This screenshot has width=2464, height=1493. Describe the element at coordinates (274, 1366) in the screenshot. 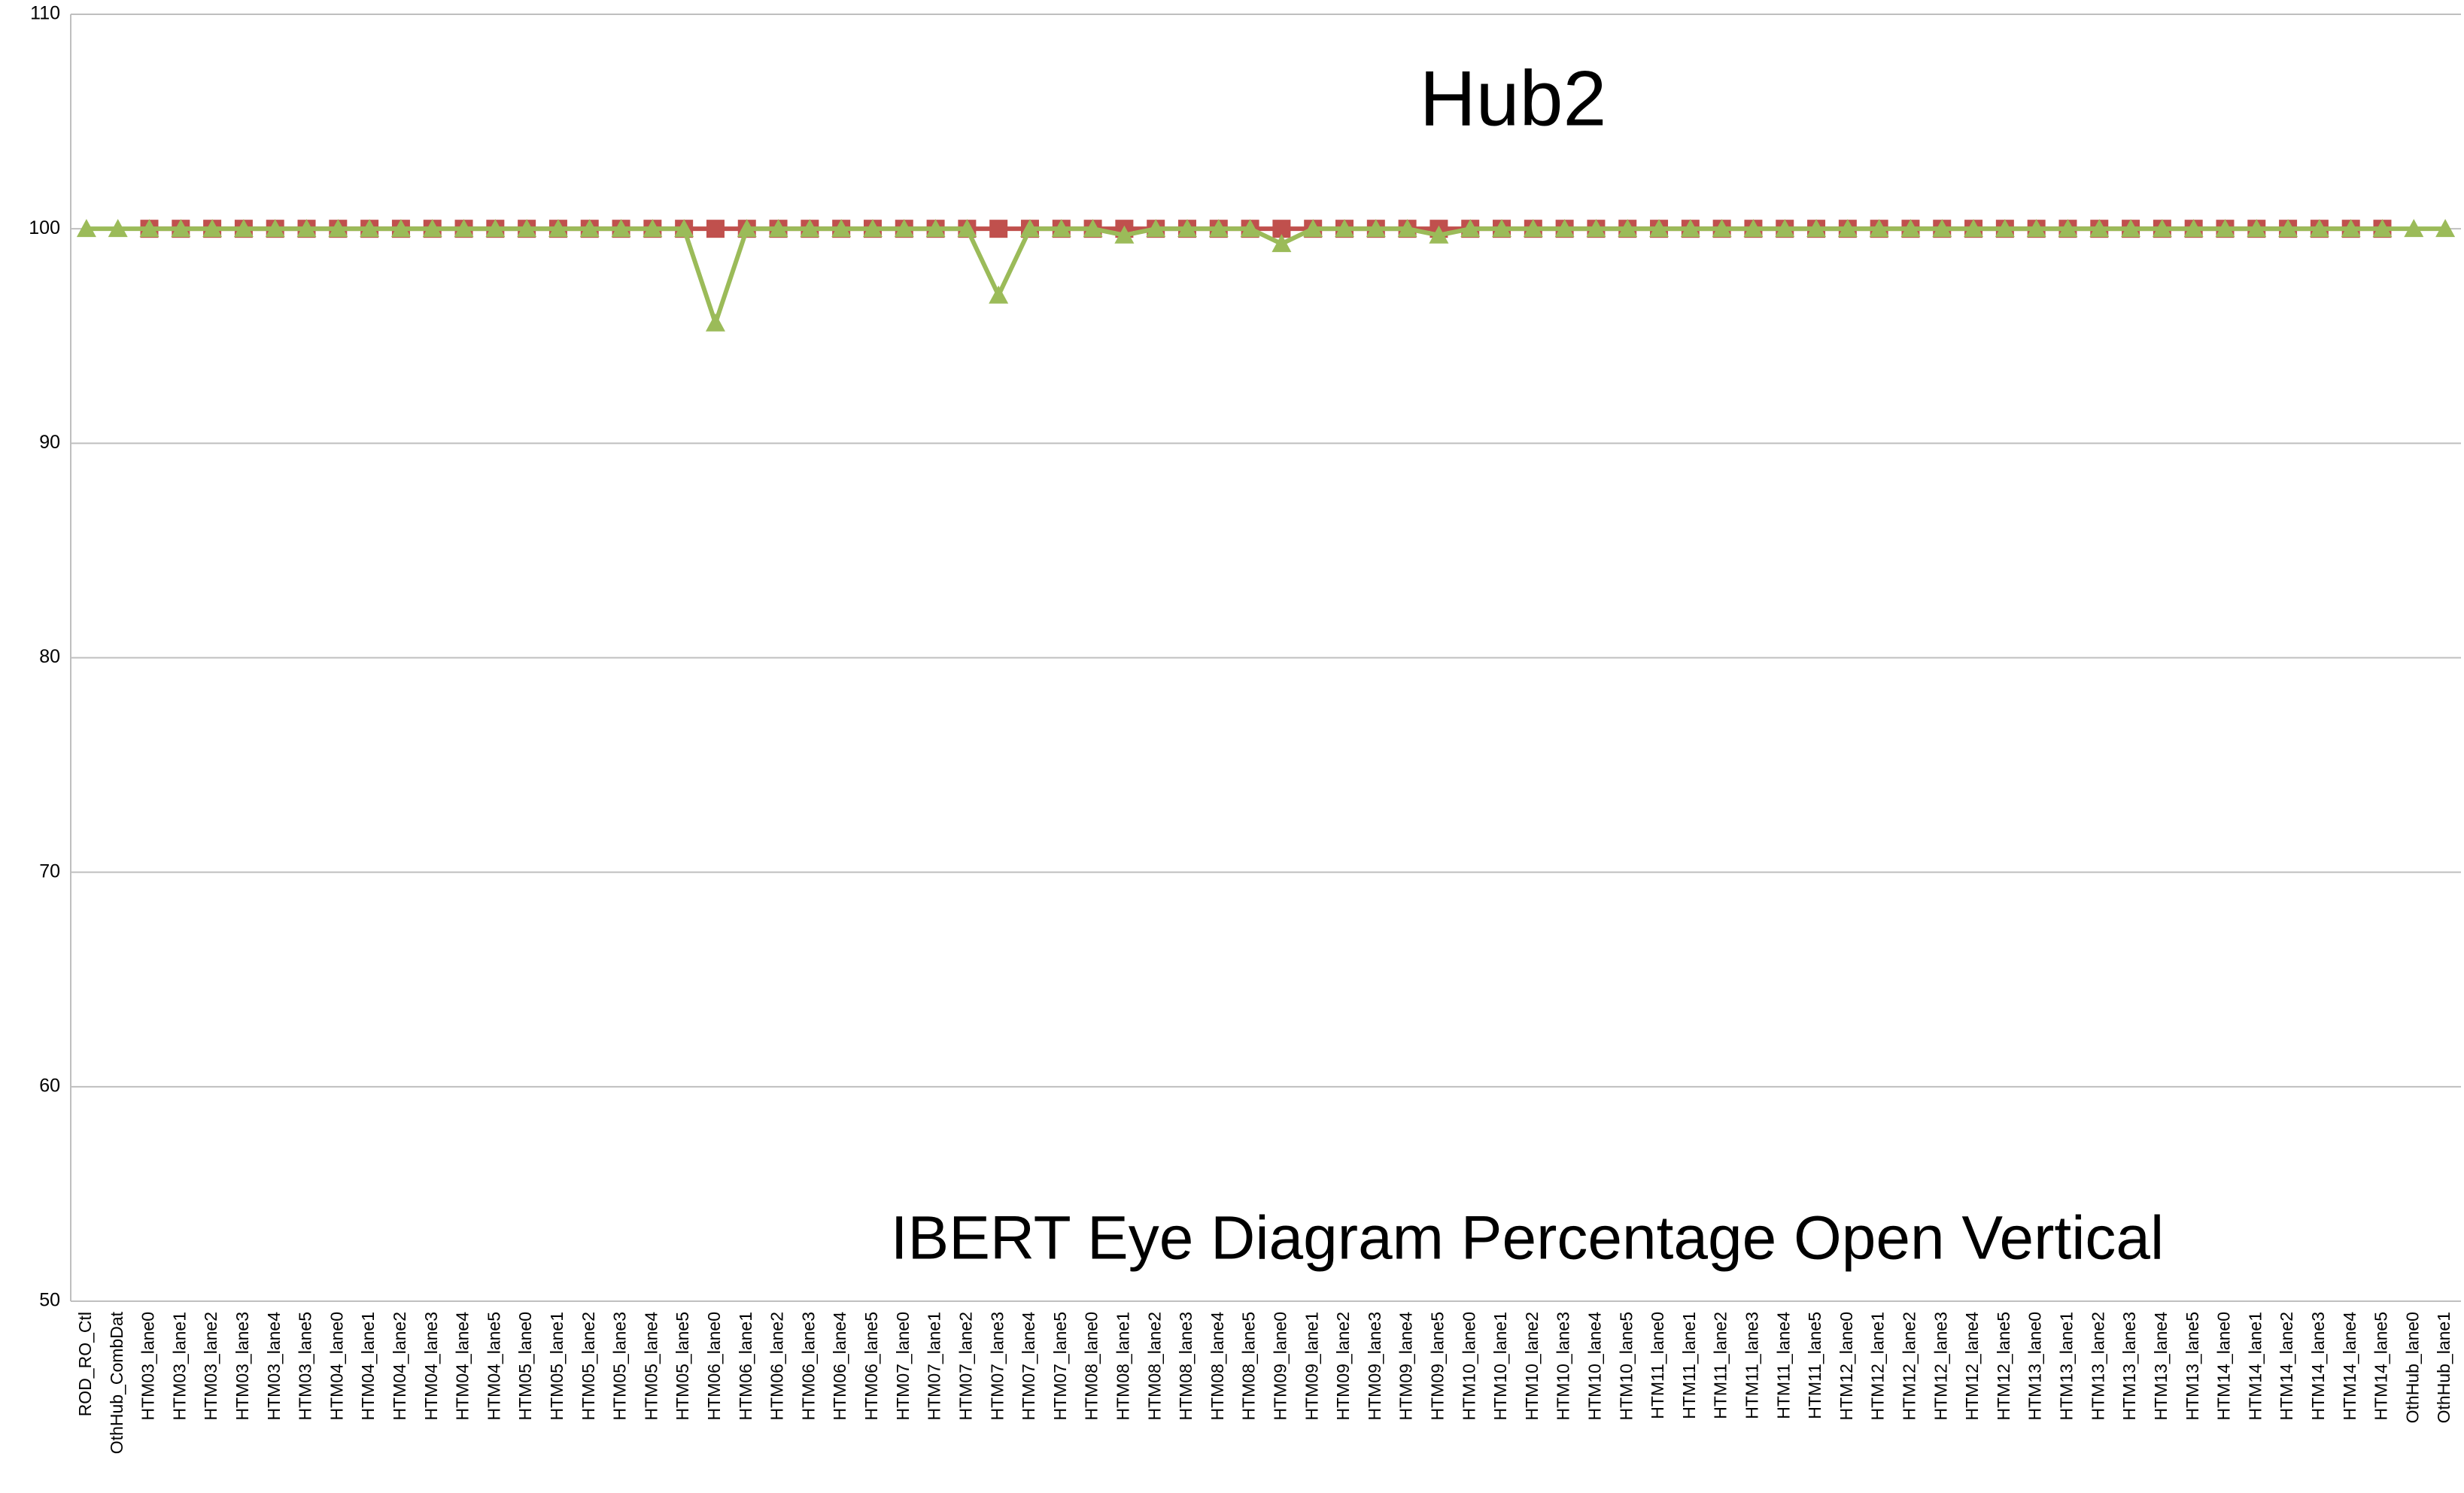

I see `x-tick-label: HTM03_lane4` at that location.